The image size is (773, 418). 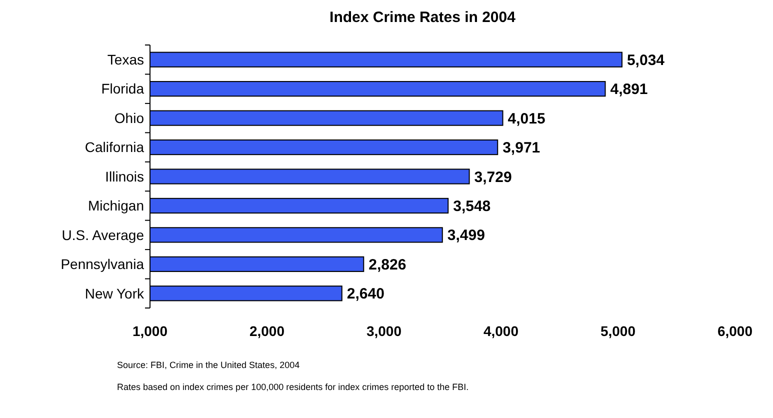 What do you see at coordinates (618, 331) in the screenshot?
I see `x-tick-label: 5,000` at bounding box center [618, 331].